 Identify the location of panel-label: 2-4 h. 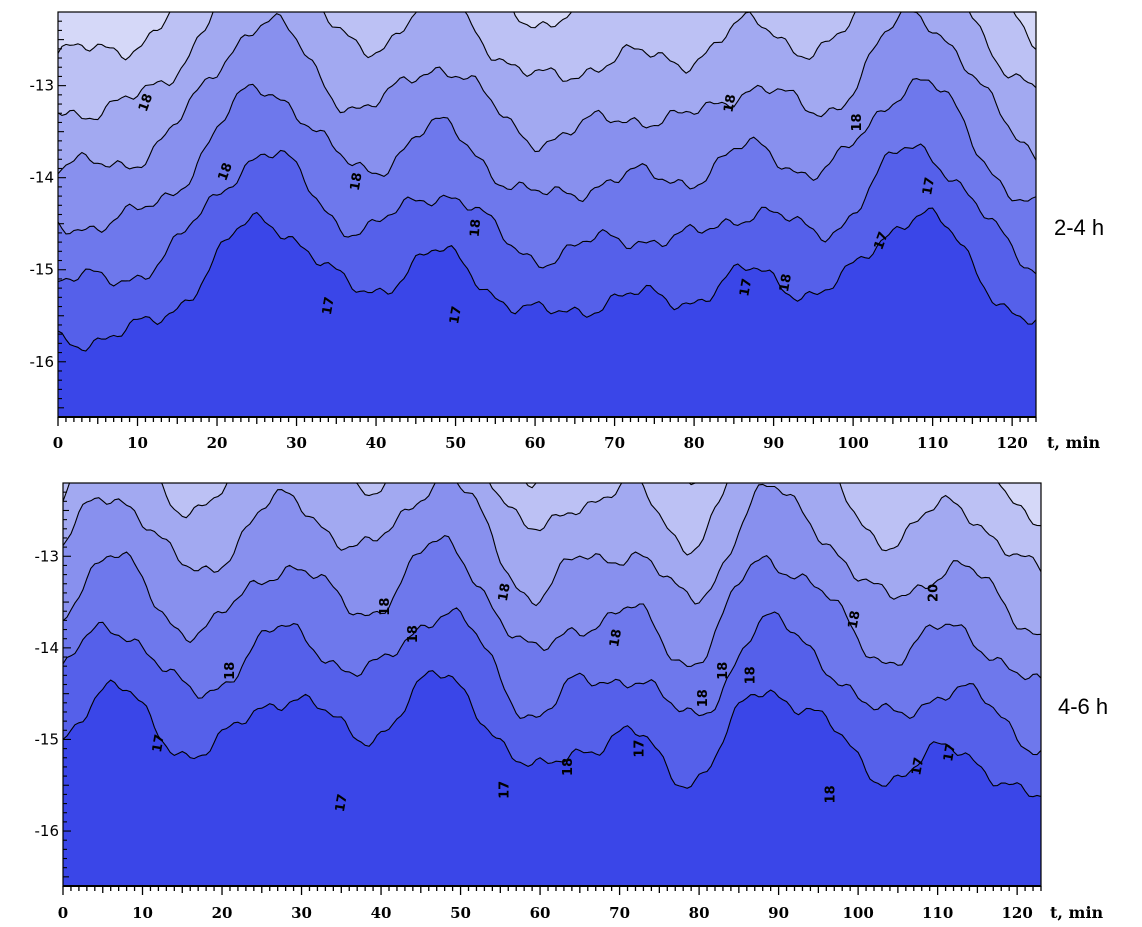
(1079, 227).